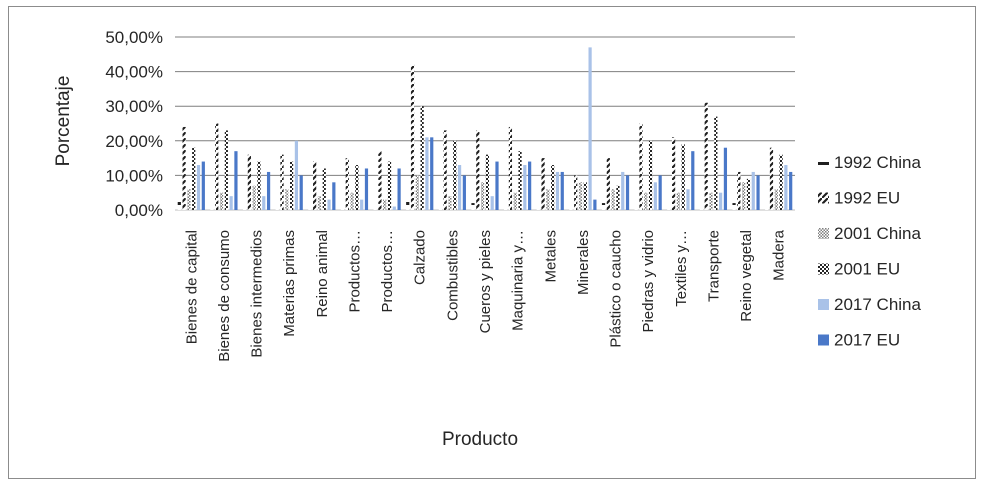 This screenshot has width=981, height=485. I want to click on legend-label: 2017 China, so click(878, 304).